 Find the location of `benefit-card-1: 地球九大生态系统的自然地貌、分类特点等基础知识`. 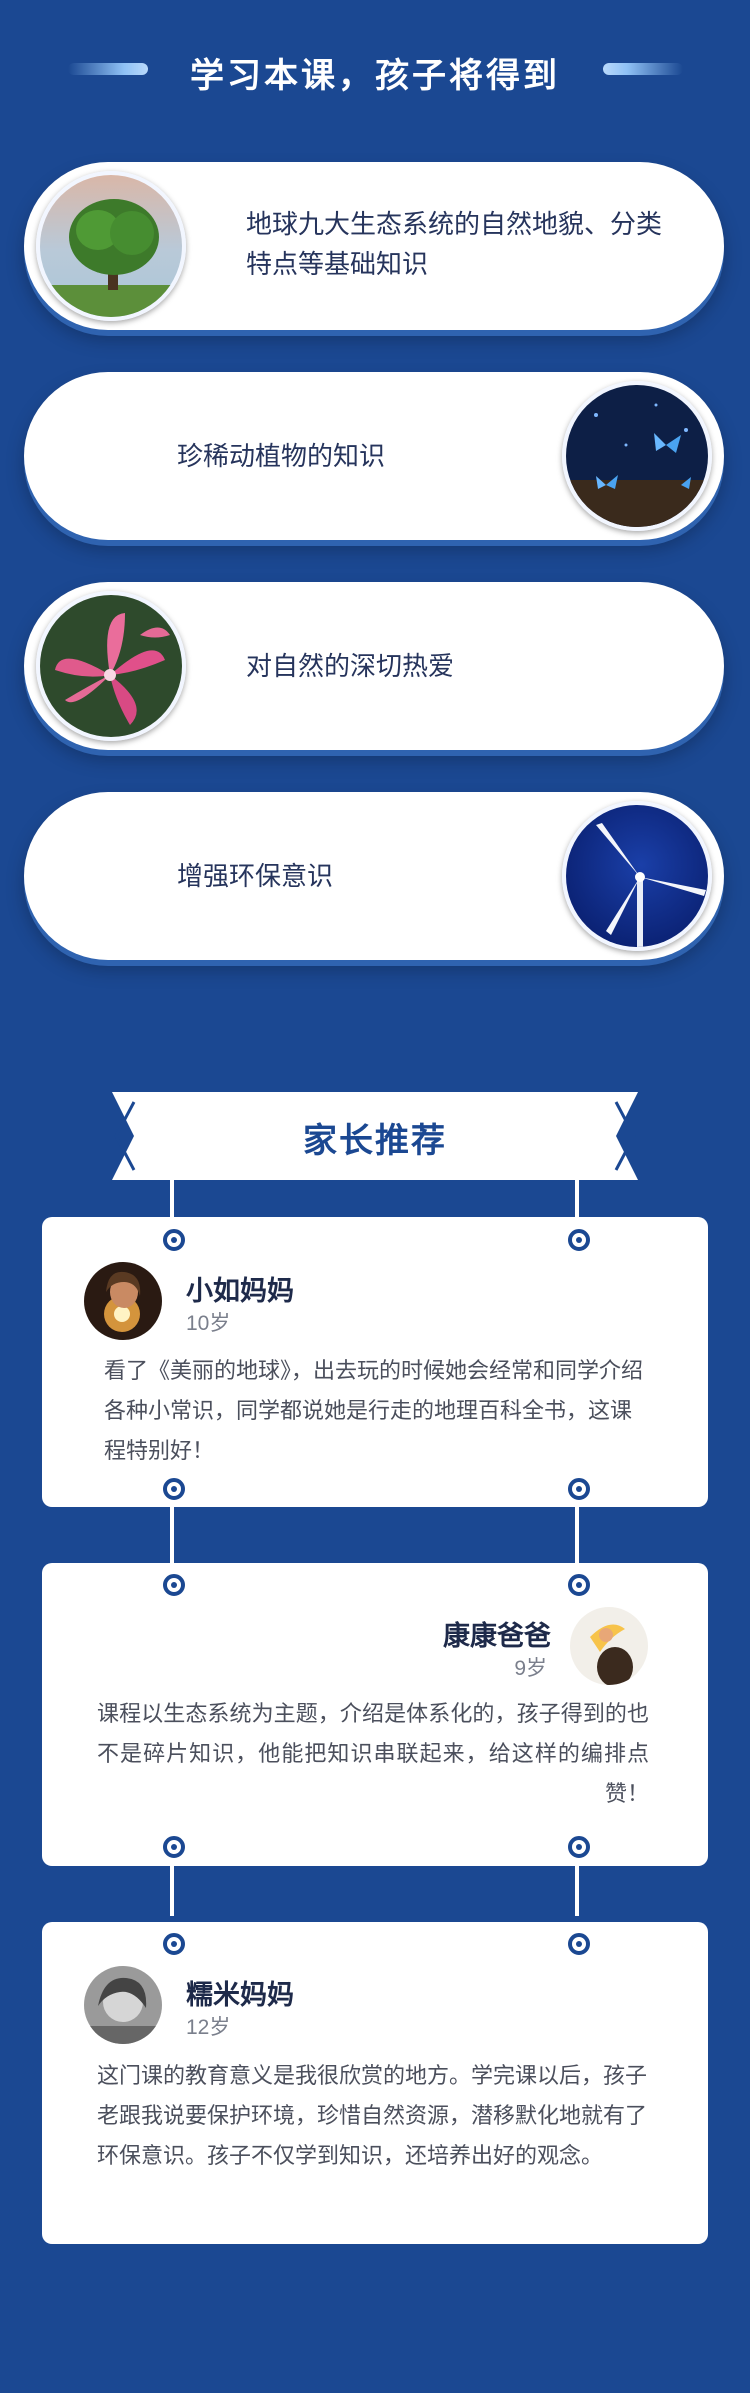

benefit-card-1: 地球九大生态系统的自然地貌、分类特点等基础知识 is located at coordinates (374, 246).